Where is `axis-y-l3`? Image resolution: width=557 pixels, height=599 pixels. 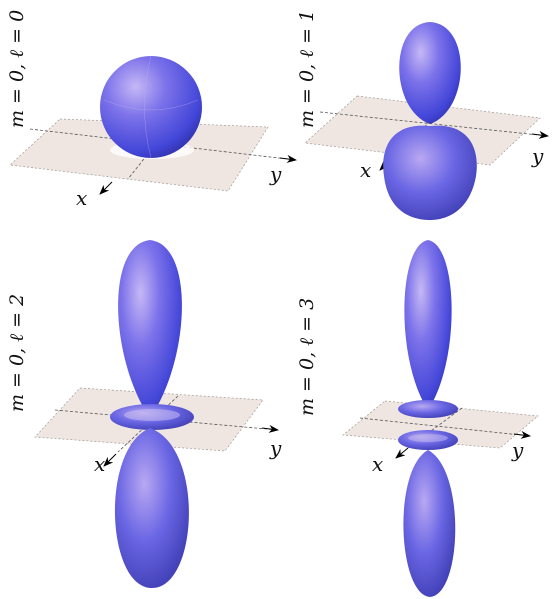
axis-y-l3 is located at coordinates (445, 427).